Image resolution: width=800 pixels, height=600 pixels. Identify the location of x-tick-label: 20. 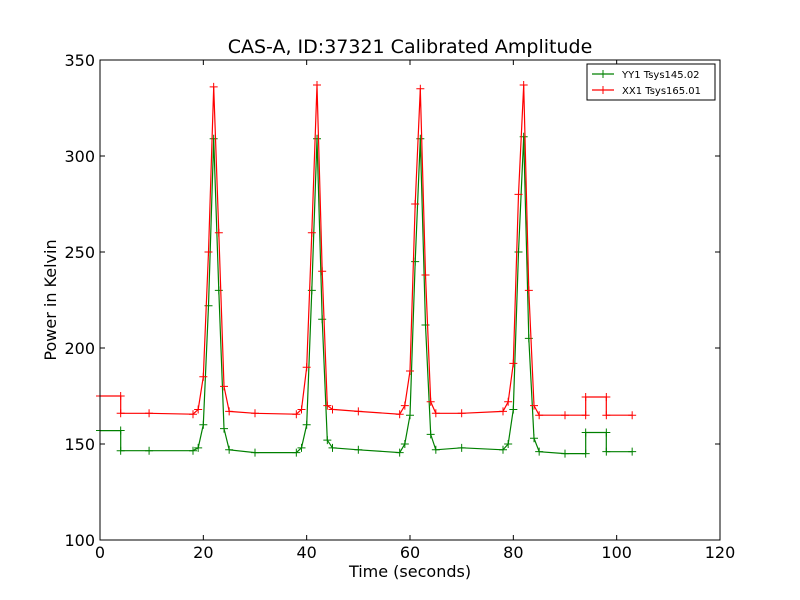
(203, 552).